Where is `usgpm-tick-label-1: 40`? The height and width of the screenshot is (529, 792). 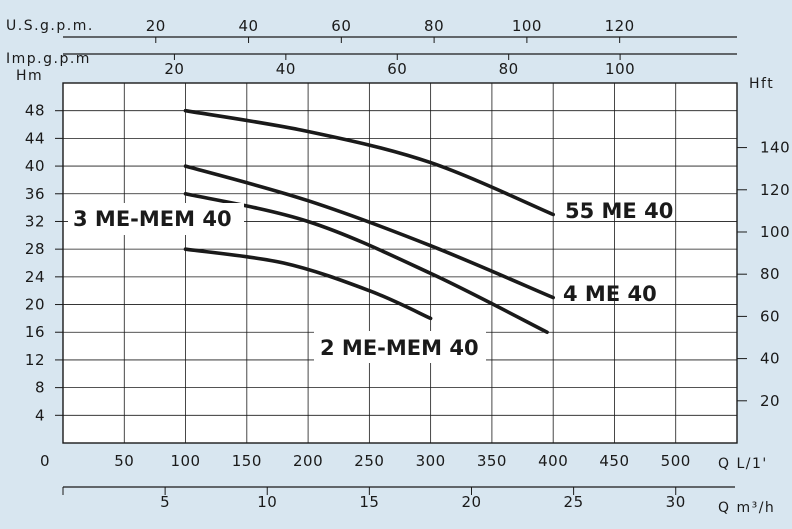 usgpm-tick-label-1: 40 is located at coordinates (249, 26).